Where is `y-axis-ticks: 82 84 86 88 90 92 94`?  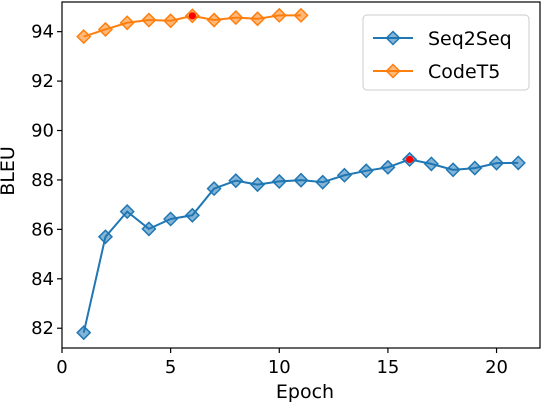 y-axis-ticks: 82 84 86 88 90 92 94 is located at coordinates (46, 180).